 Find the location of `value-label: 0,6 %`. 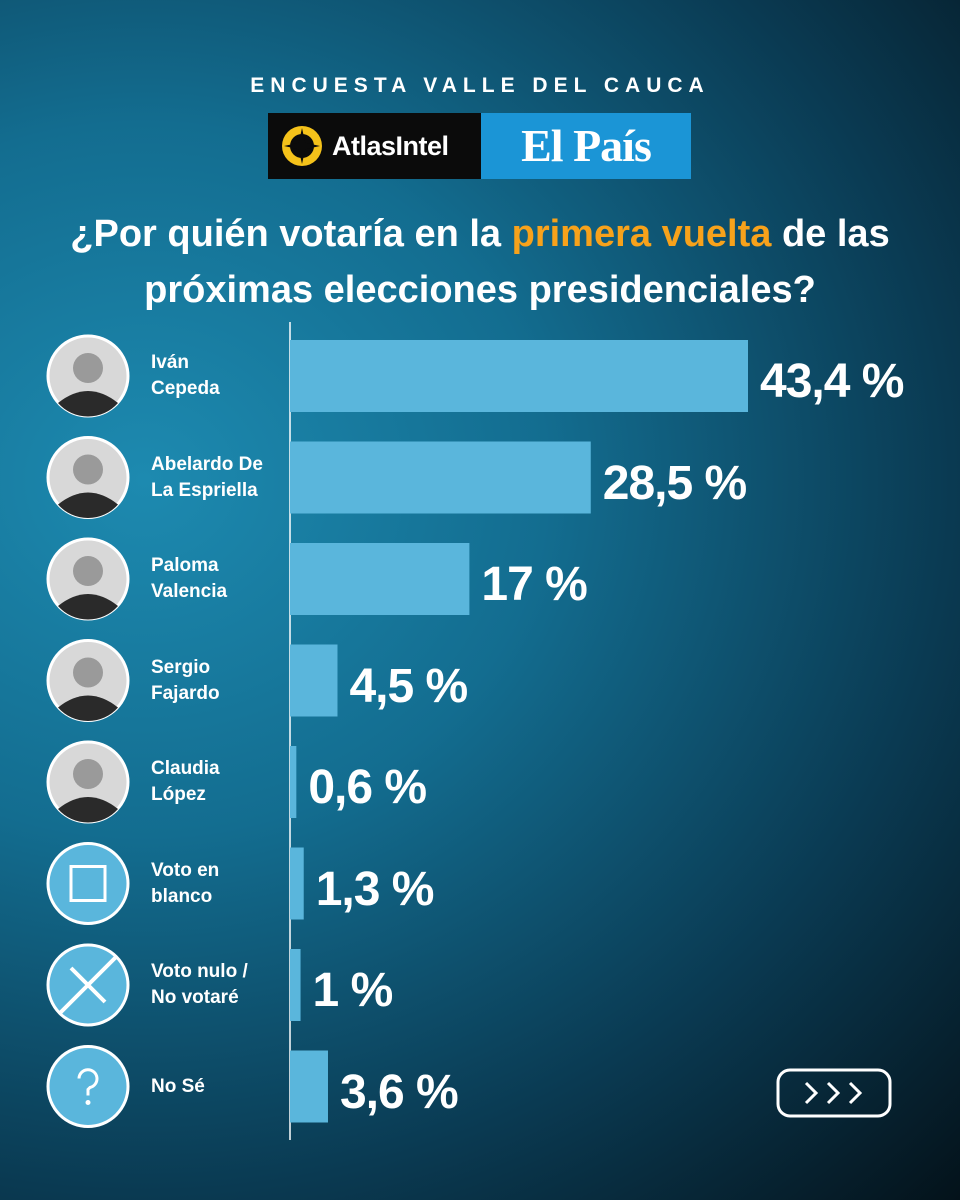

value-label: 0,6 % is located at coordinates (367, 787).